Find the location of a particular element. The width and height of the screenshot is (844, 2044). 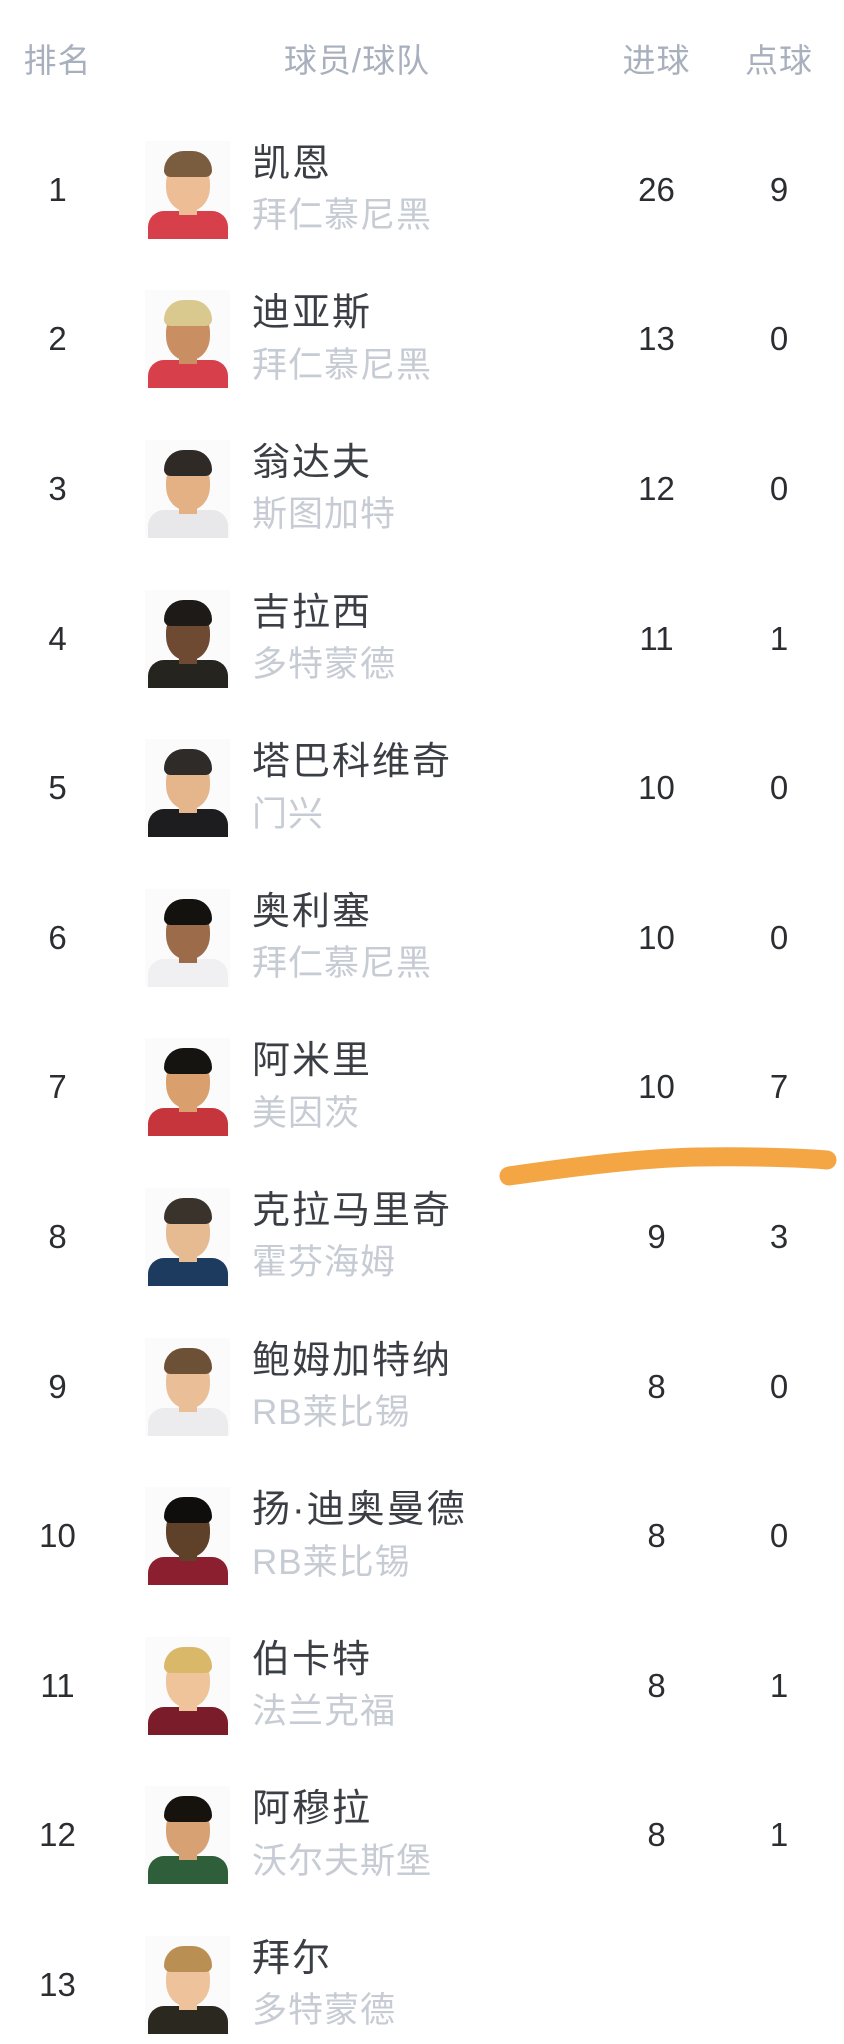

team-name: 斯图加特 is located at coordinates (324, 515).